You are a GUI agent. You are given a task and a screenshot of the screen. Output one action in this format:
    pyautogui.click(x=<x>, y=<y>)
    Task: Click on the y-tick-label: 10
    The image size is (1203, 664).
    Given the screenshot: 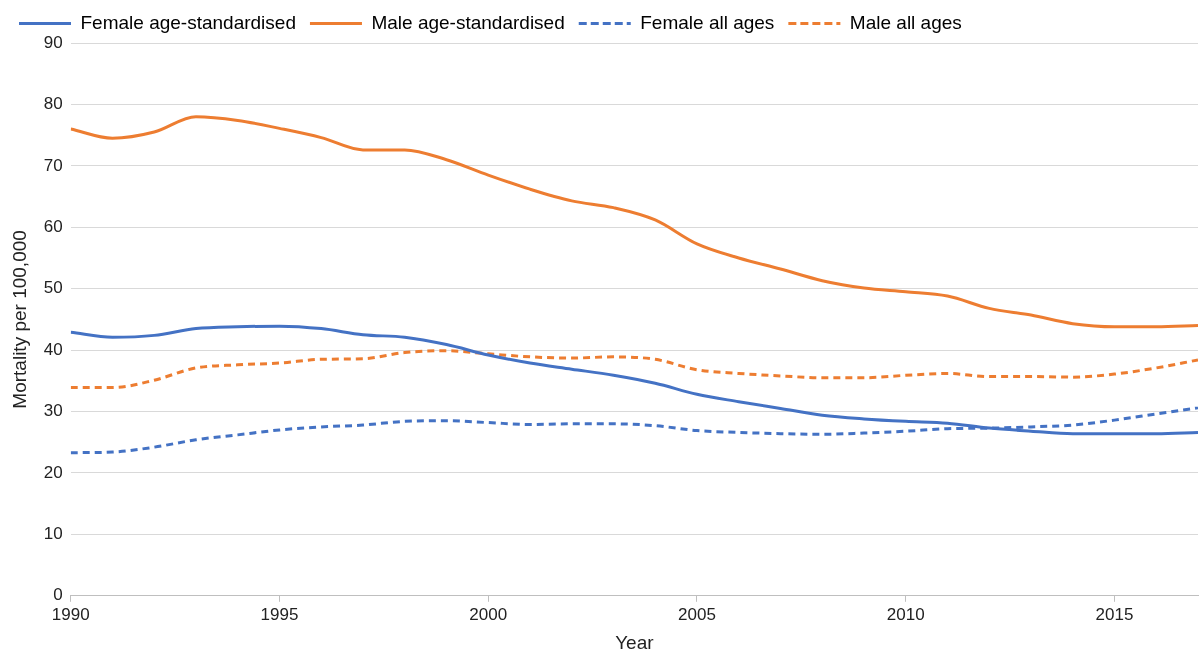 What is the action you would take?
    pyautogui.click(x=53, y=534)
    